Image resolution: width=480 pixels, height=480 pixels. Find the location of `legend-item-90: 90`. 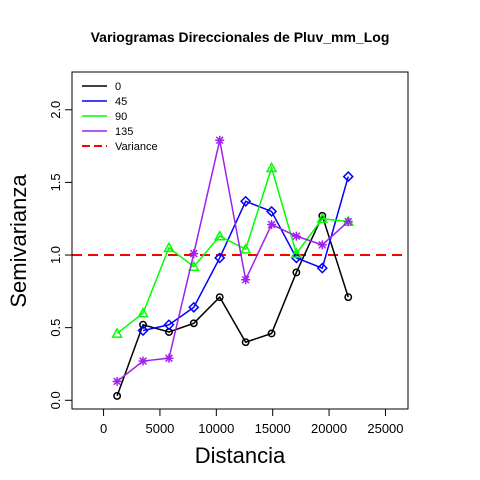

legend-item-90: 90 is located at coordinates (104, 117).